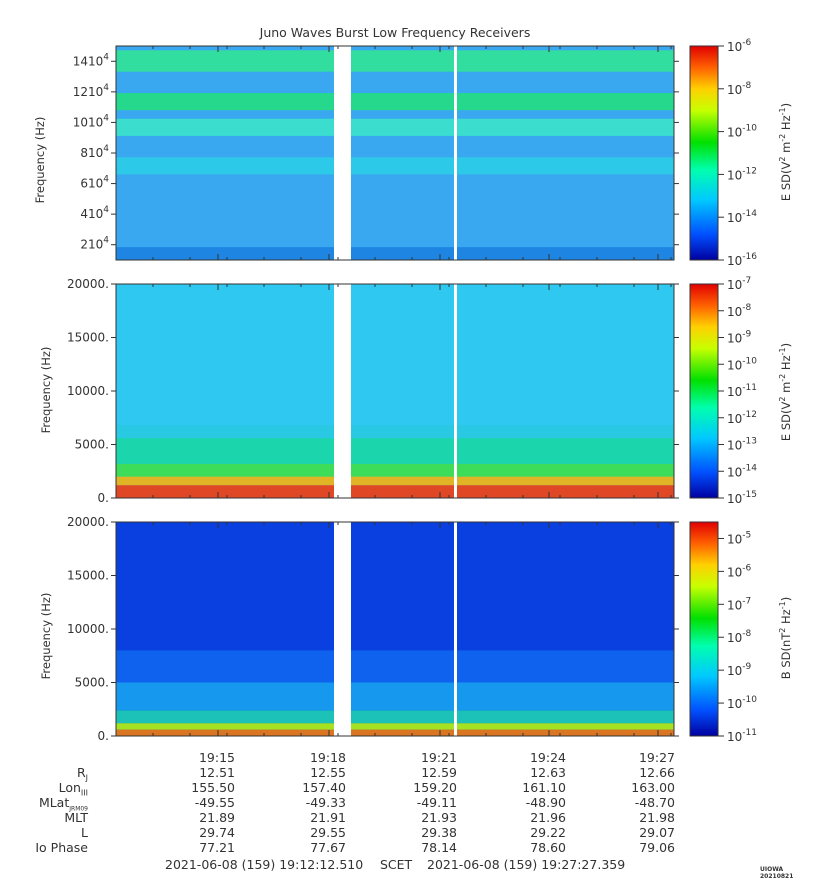 The image size is (815, 880). I want to click on ytick-label: 8104, so click(94, 152).